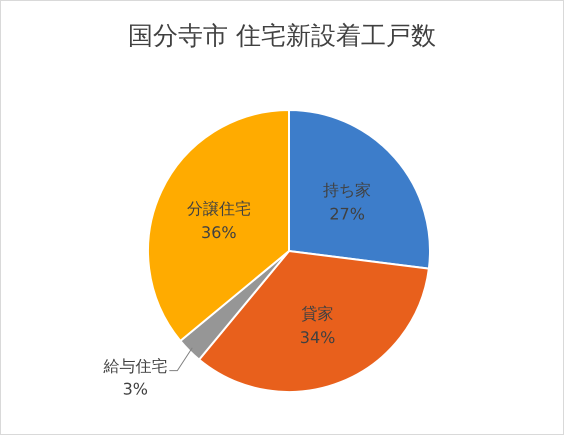 The image size is (564, 435). Describe the element at coordinates (318, 338) in the screenshot. I see `data-label: 34%` at that location.